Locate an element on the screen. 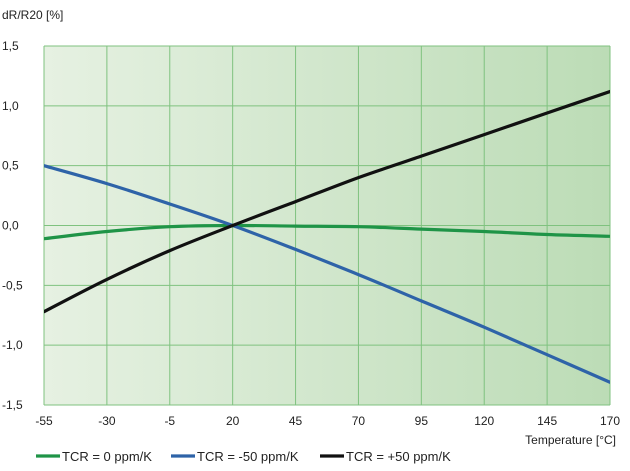 The image size is (630, 471). x-tick-label: 95 is located at coordinates (422, 421).